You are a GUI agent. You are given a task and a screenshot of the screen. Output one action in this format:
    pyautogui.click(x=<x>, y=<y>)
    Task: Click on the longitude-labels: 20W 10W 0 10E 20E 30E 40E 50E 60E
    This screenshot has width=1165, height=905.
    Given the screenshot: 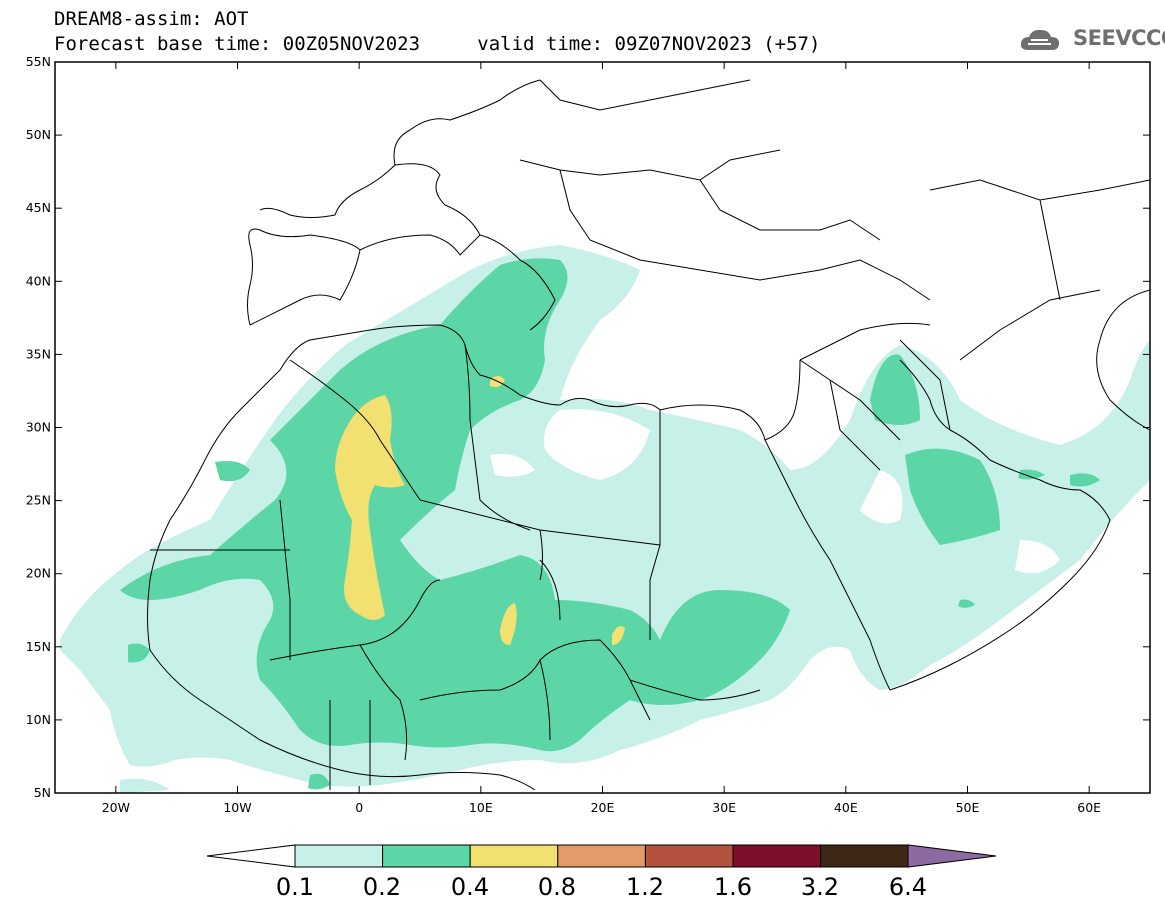 What is the action you would take?
    pyautogui.click(x=601, y=807)
    